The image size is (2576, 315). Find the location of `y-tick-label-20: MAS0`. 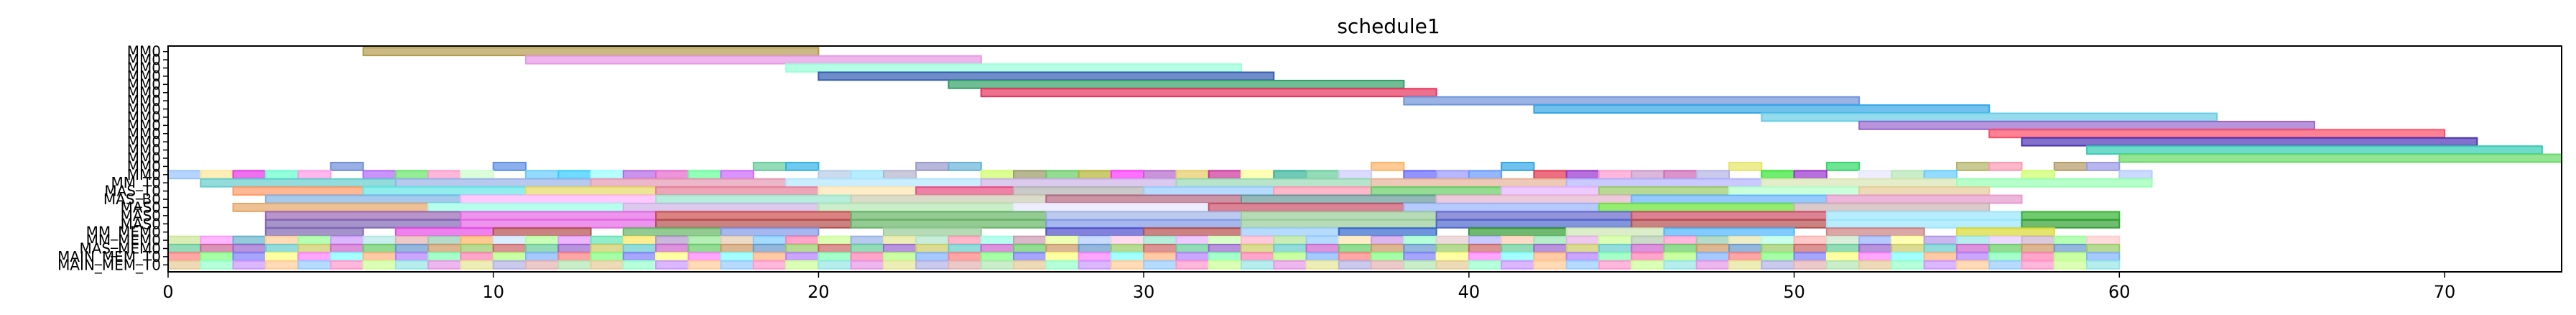

y-tick-label-20: MAS0 is located at coordinates (141, 215).